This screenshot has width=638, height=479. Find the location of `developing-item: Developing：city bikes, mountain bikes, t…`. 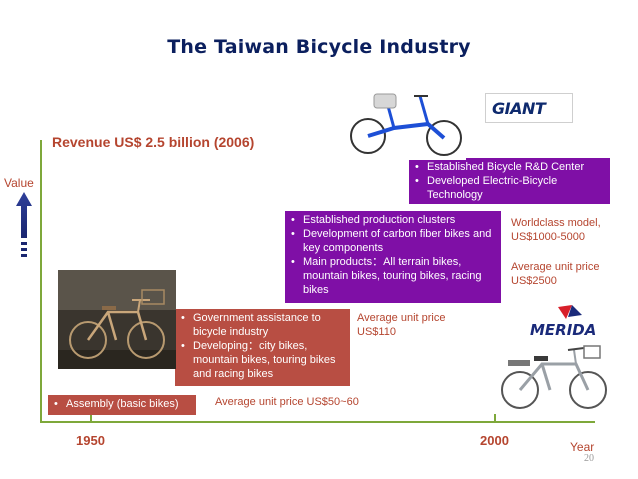

developing-item: Developing：city bikes, mountain bikes, t… is located at coordinates (262, 360).